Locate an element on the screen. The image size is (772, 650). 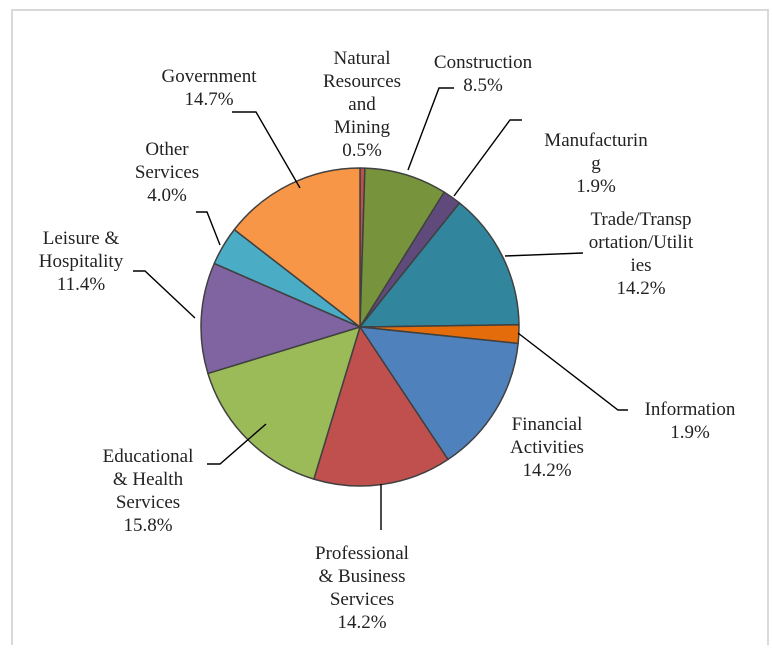
slice-label-9: Other Services 4.0% is located at coordinates (167, 172).